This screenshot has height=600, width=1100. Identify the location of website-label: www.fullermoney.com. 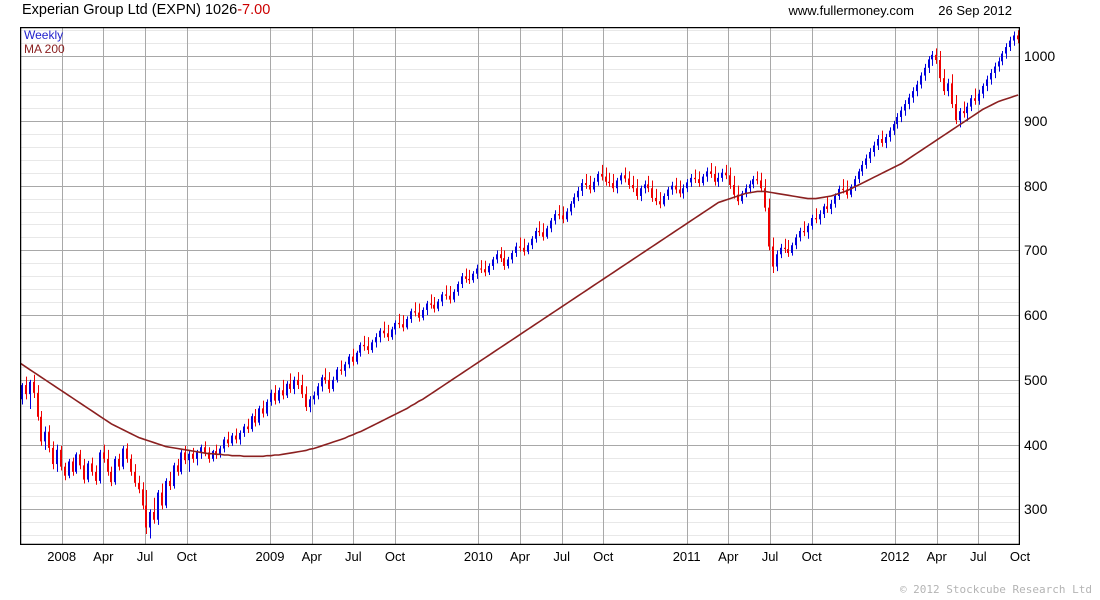
(851, 10).